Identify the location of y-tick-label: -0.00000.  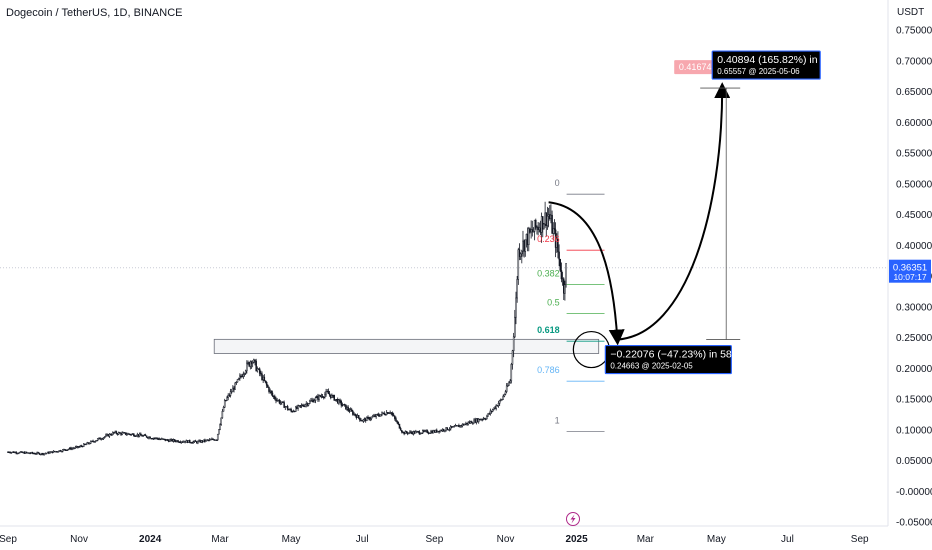
(914, 492).